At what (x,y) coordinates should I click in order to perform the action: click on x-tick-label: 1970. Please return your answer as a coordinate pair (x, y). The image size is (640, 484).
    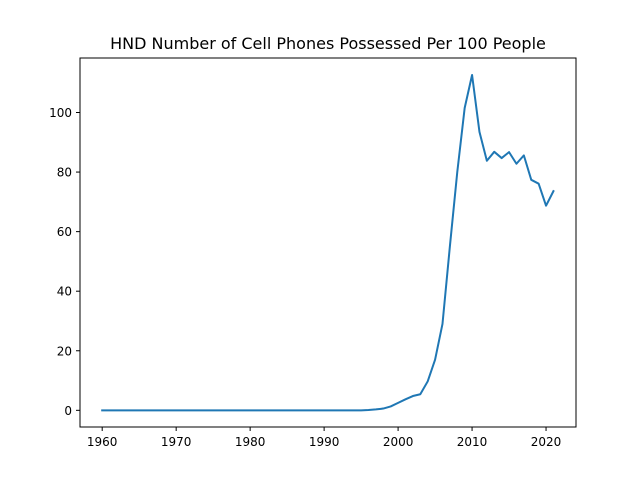
    Looking at the image, I should click on (176, 442).